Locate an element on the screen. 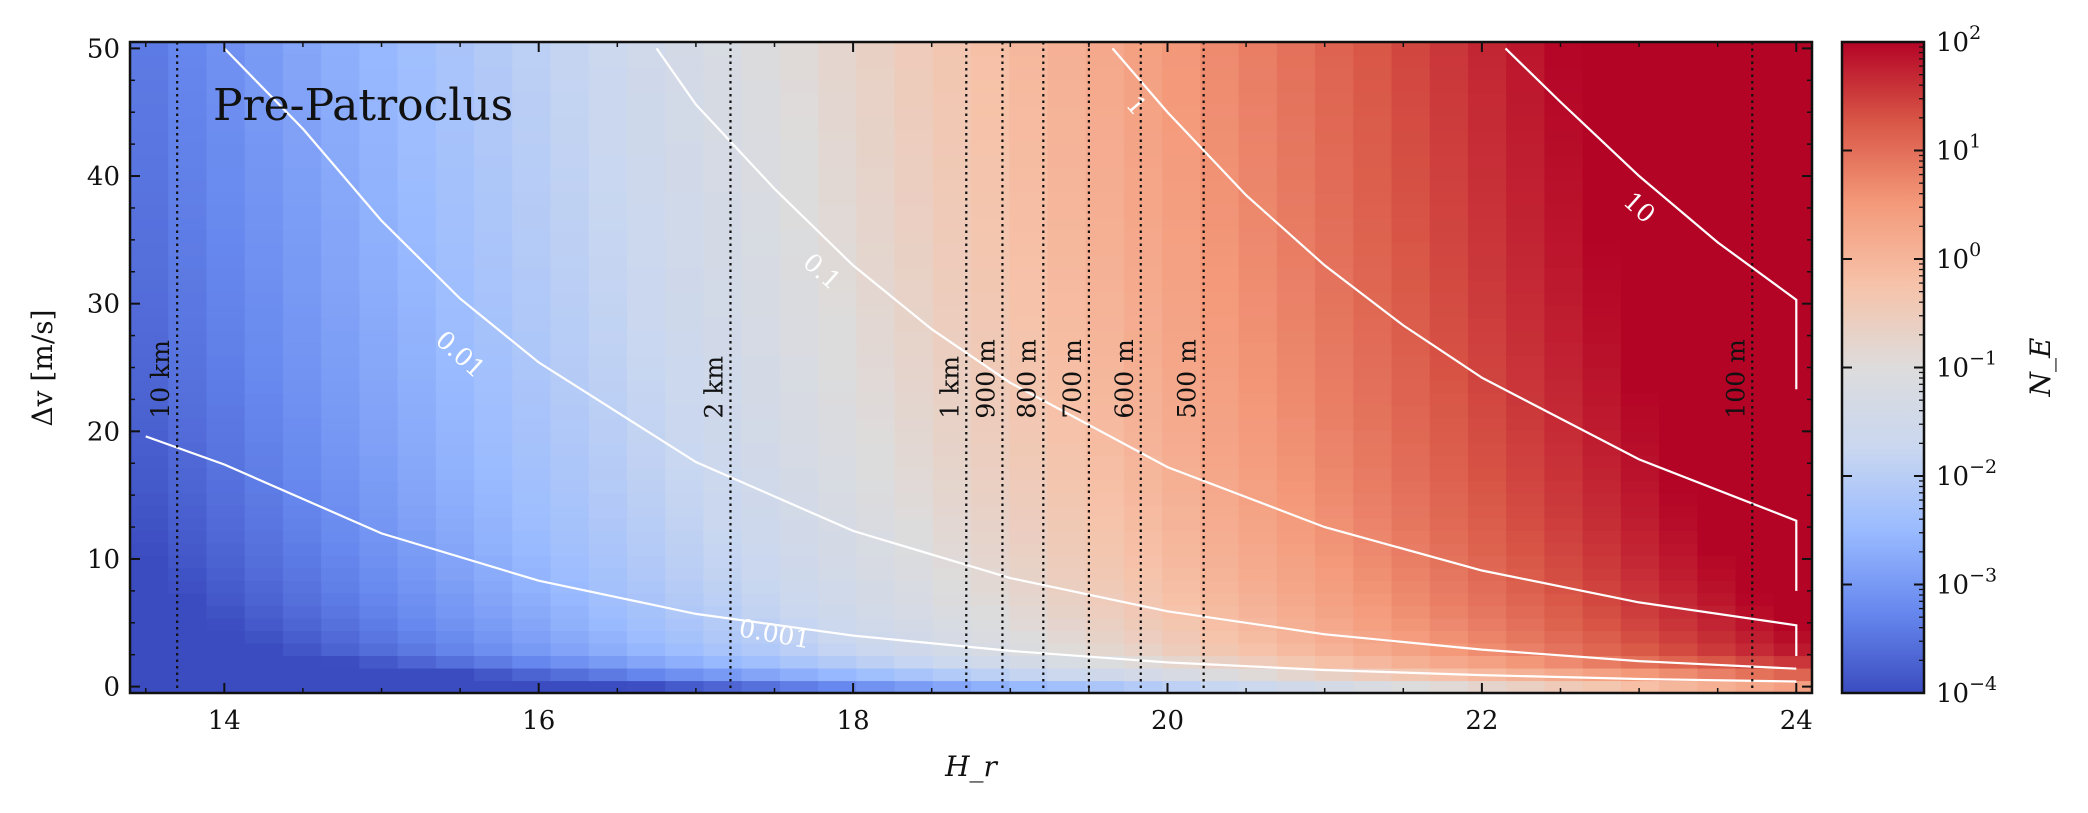  diameter-label: 900 m is located at coordinates (985, 379).